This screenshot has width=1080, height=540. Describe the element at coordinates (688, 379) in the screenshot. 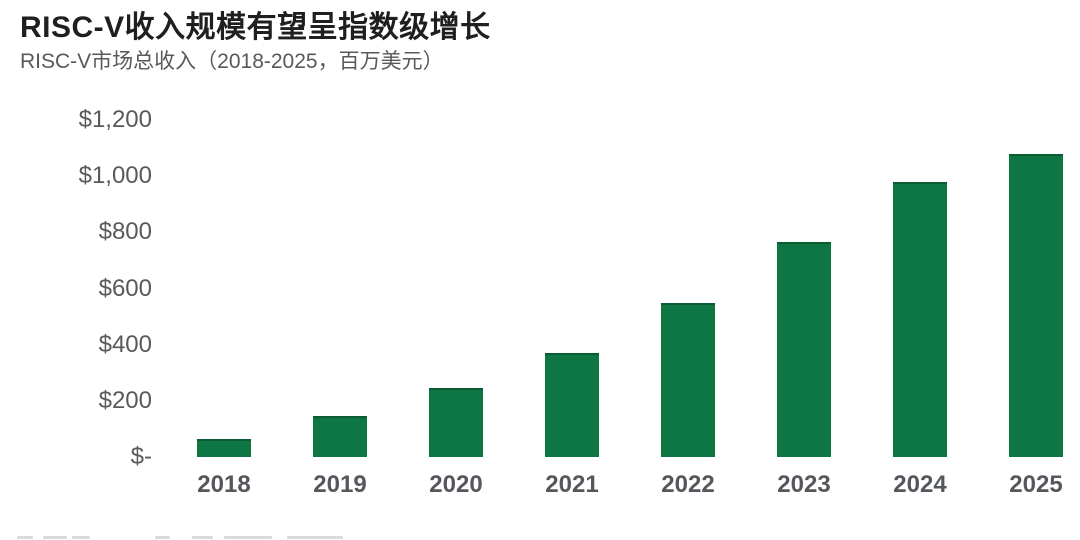

I see `bar-2022` at that location.